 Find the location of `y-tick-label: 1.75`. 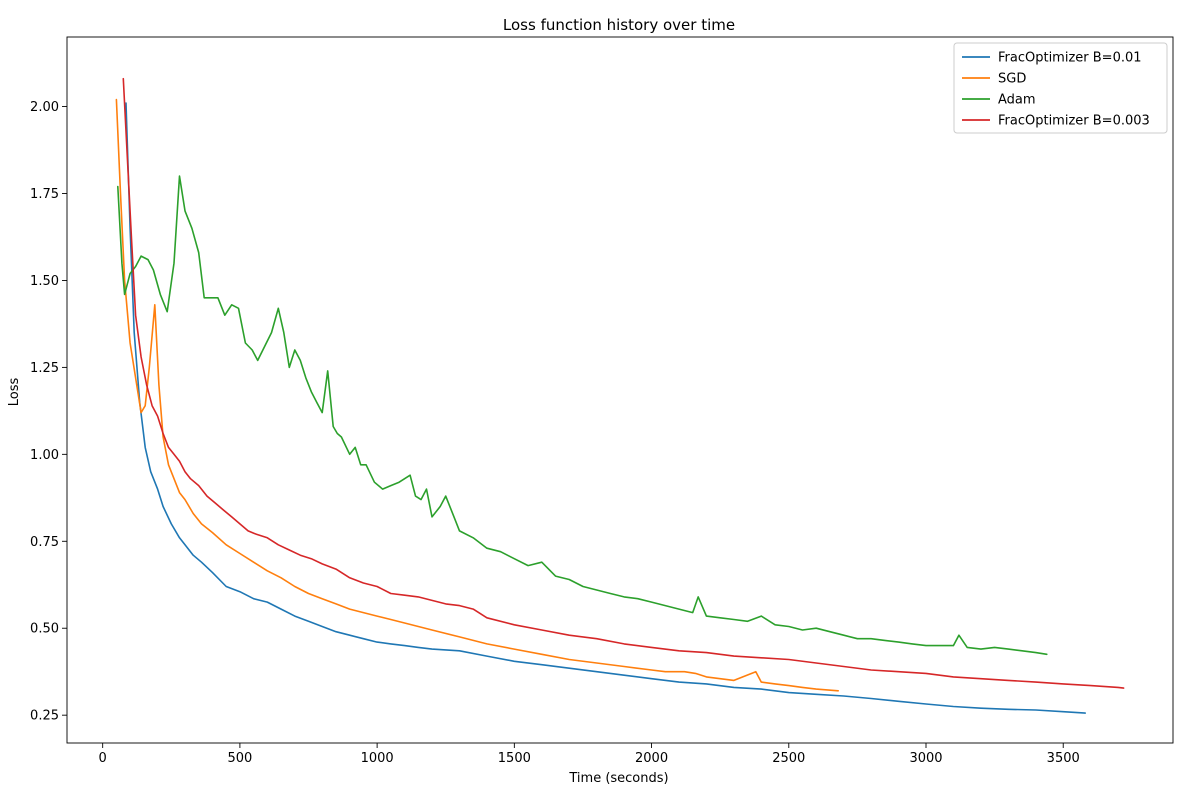

y-tick-label: 1.75 is located at coordinates (44, 194).